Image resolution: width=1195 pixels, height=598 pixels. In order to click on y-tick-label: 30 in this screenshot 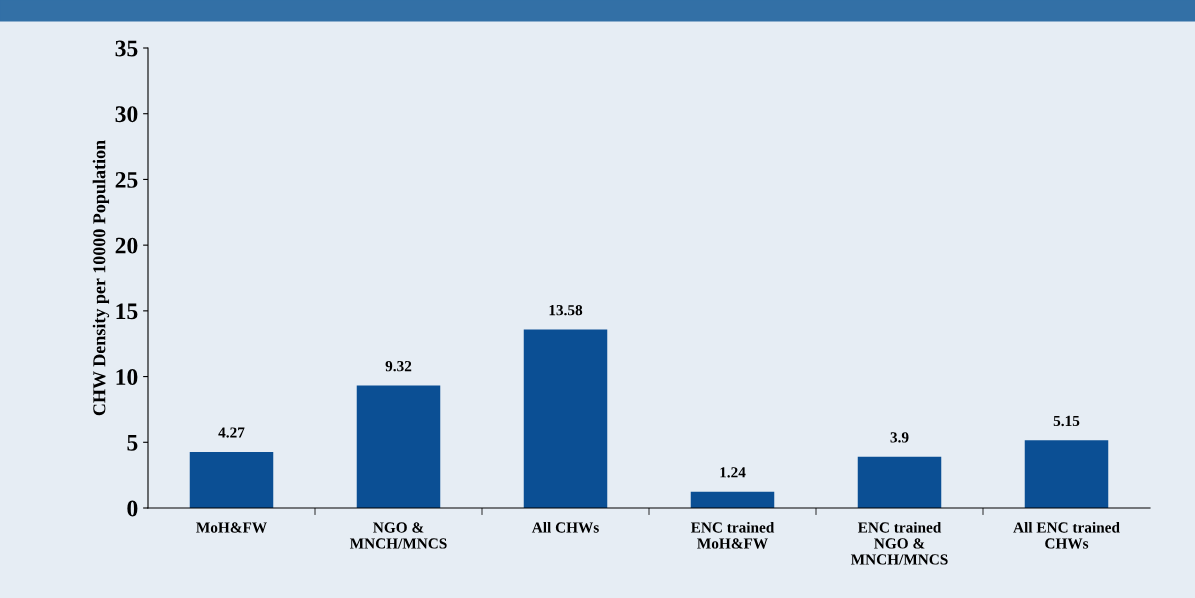, I will do `click(126, 114)`.